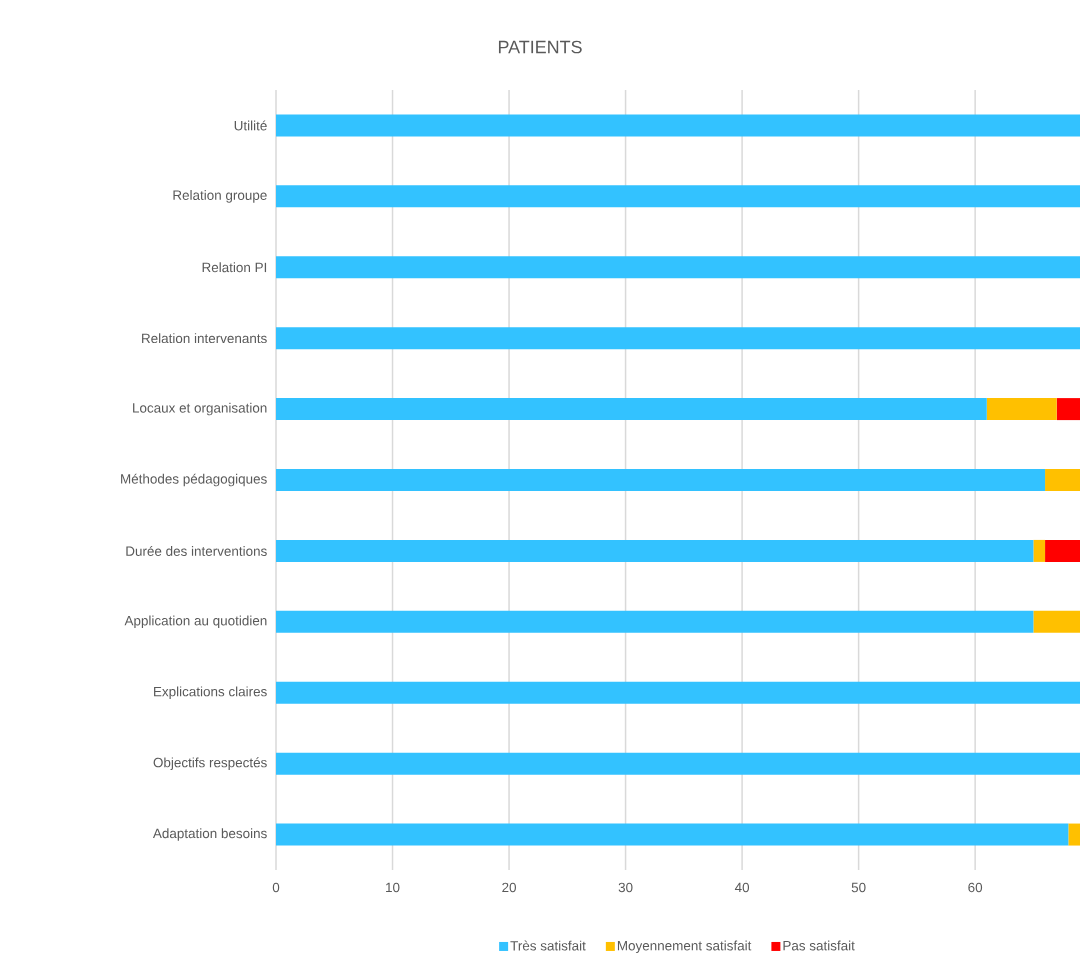  What do you see at coordinates (819, 945) in the screenshot?
I see `legend-label: Pas satisfait` at bounding box center [819, 945].